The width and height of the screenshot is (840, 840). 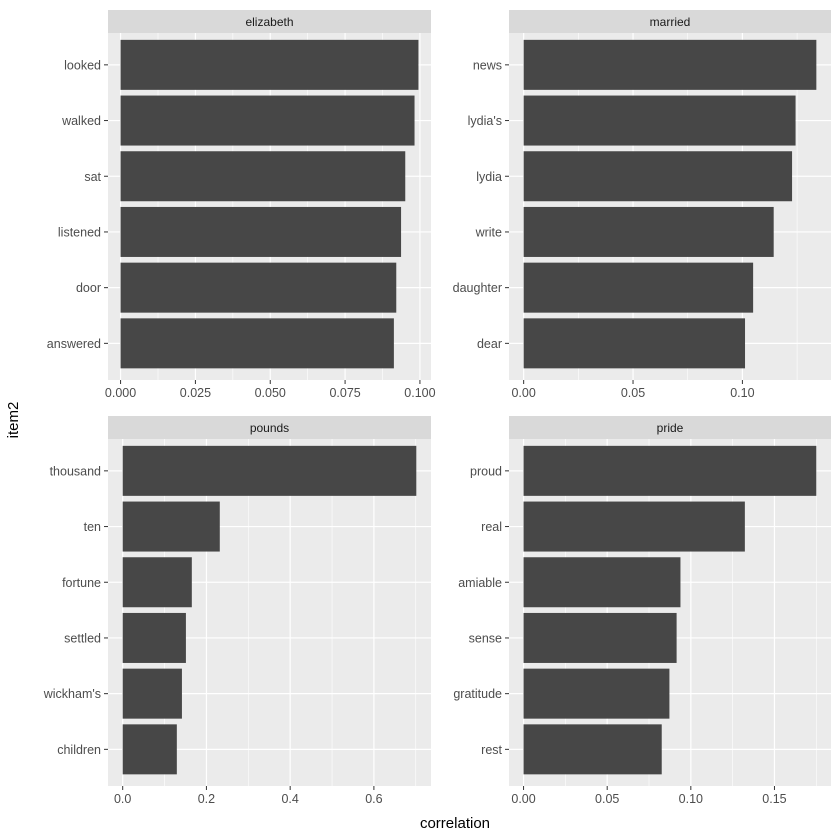 I want to click on bar-listened, so click(x=261, y=231).